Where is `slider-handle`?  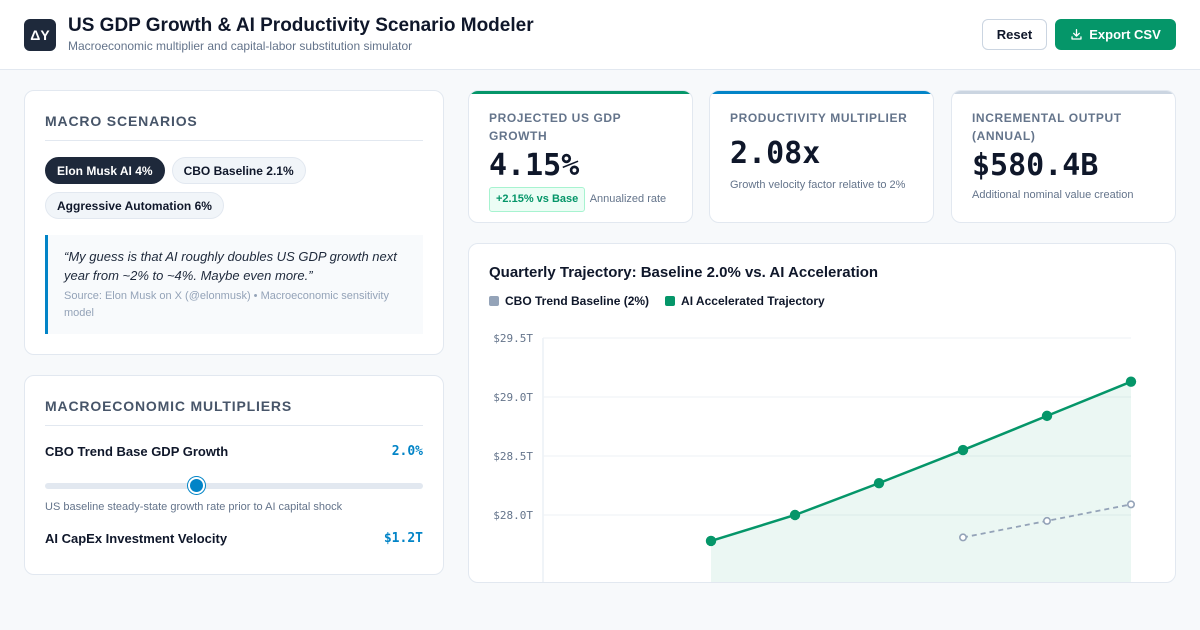
slider-handle is located at coordinates (197, 485).